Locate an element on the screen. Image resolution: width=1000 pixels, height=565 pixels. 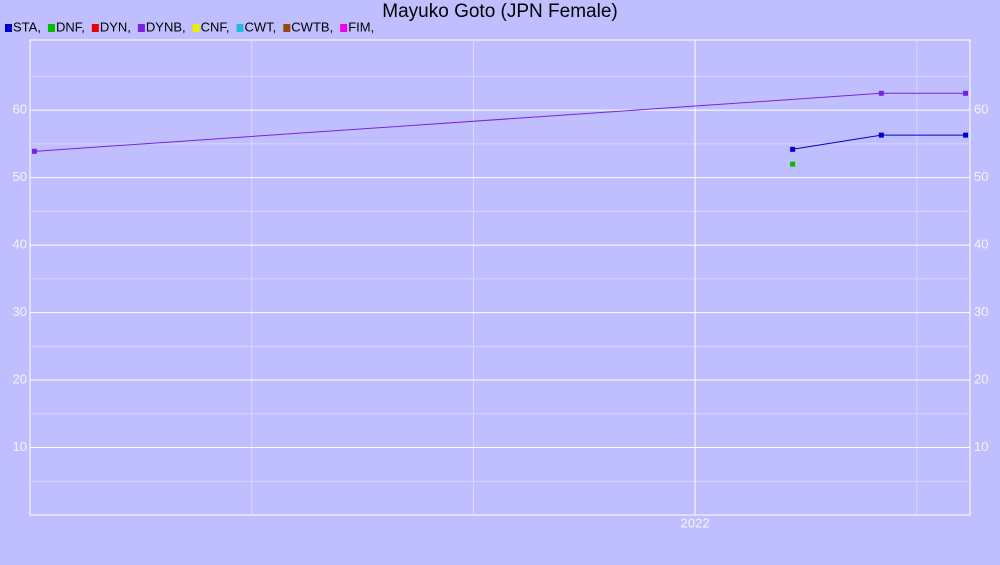
y2-tick-label: 30 is located at coordinates (981, 311).